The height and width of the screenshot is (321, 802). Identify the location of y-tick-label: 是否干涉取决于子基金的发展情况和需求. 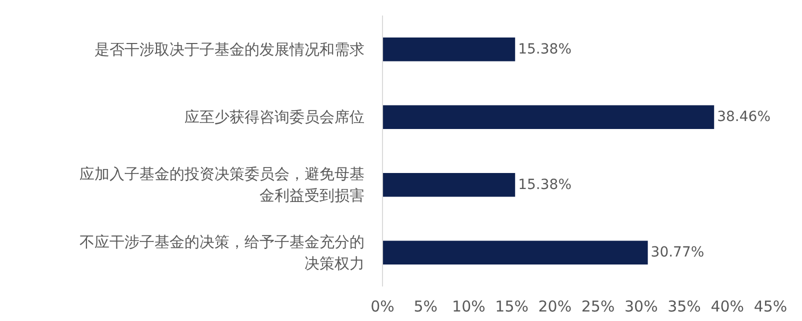
(229, 49).